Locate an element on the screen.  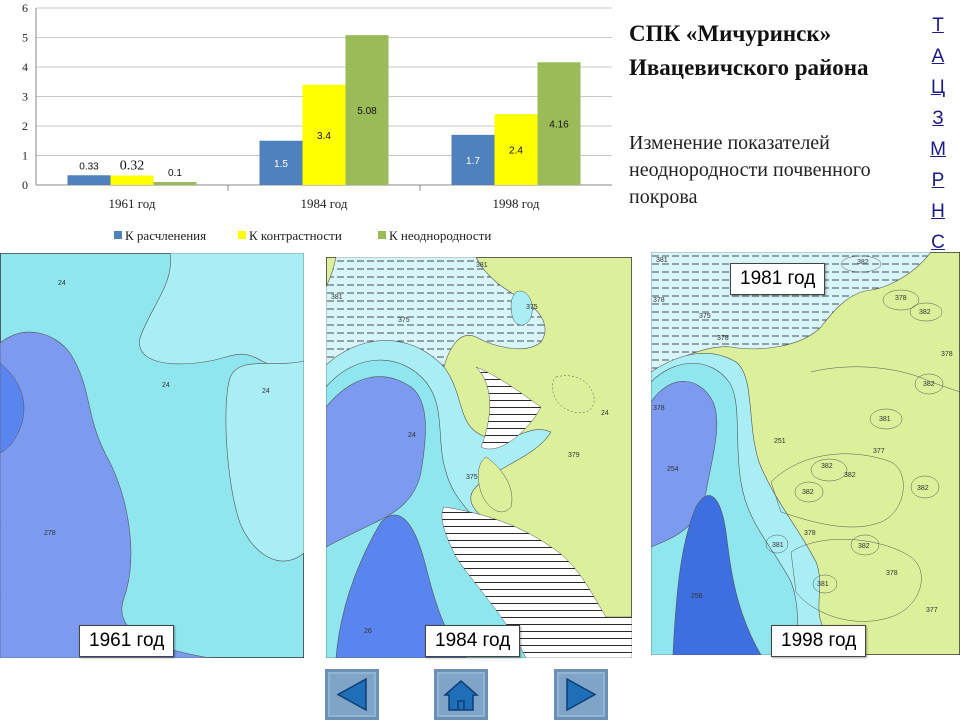
map-year-label-1981: 1981 год is located at coordinates (778, 279).